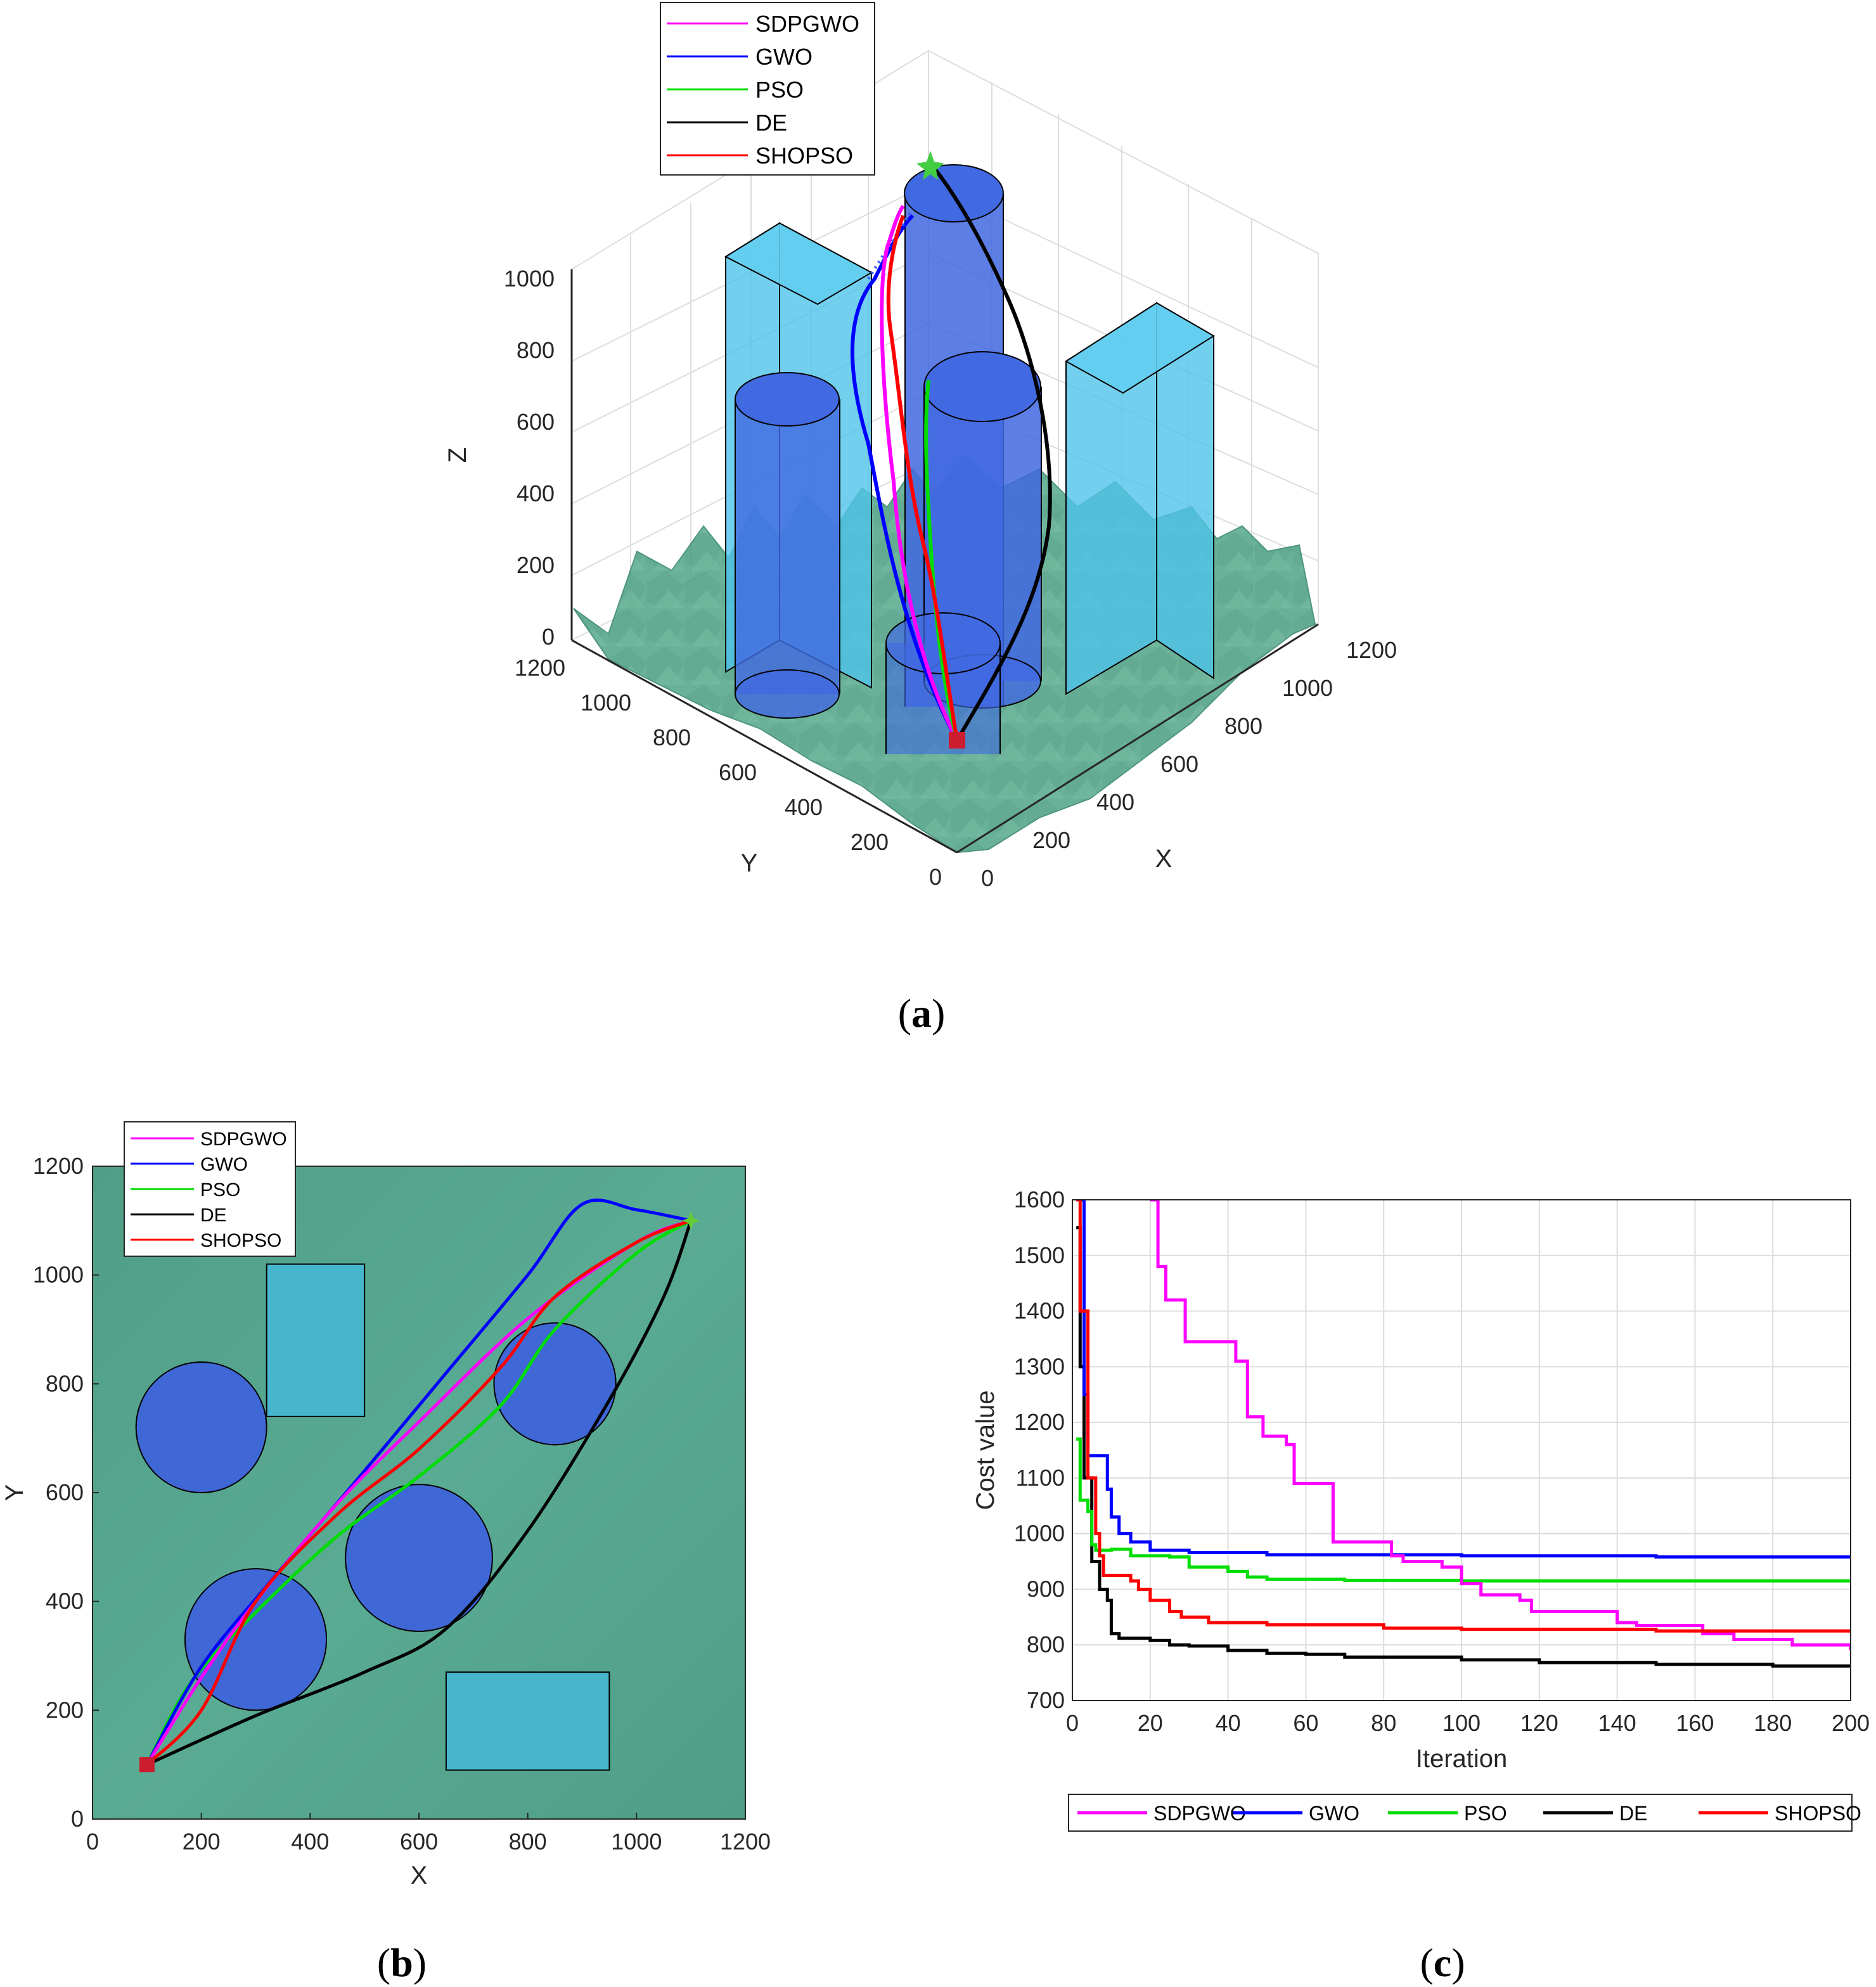 This screenshot has width=1876, height=1987. Describe the element at coordinates (672, 737) in the screenshot. I see `y-tick-label: 800` at that location.